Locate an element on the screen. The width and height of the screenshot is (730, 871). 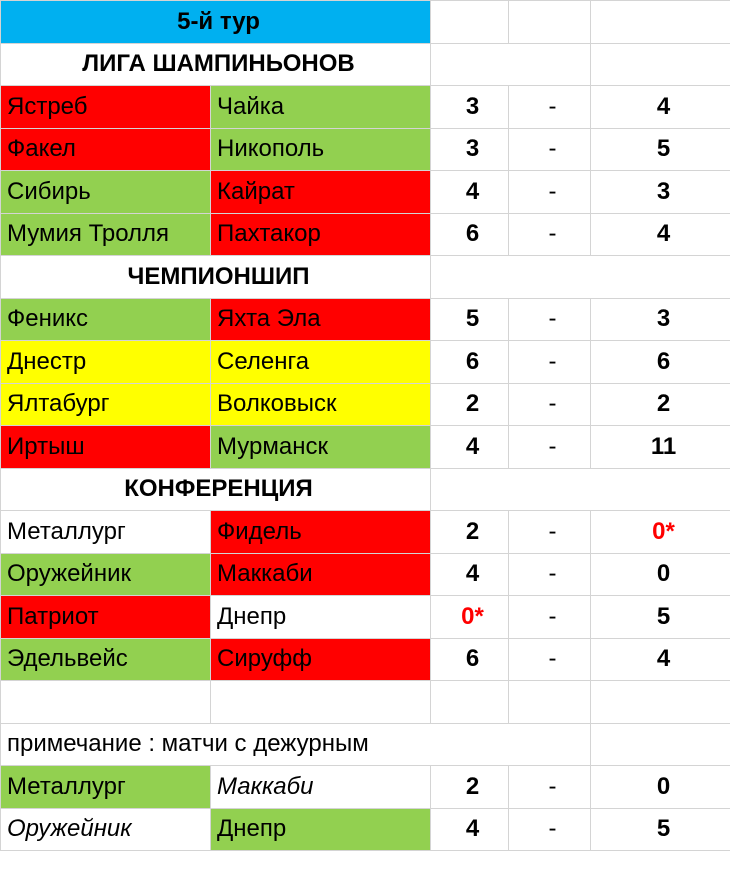
section-row: ЧЕМПИОНШИП is located at coordinates (365, 277).